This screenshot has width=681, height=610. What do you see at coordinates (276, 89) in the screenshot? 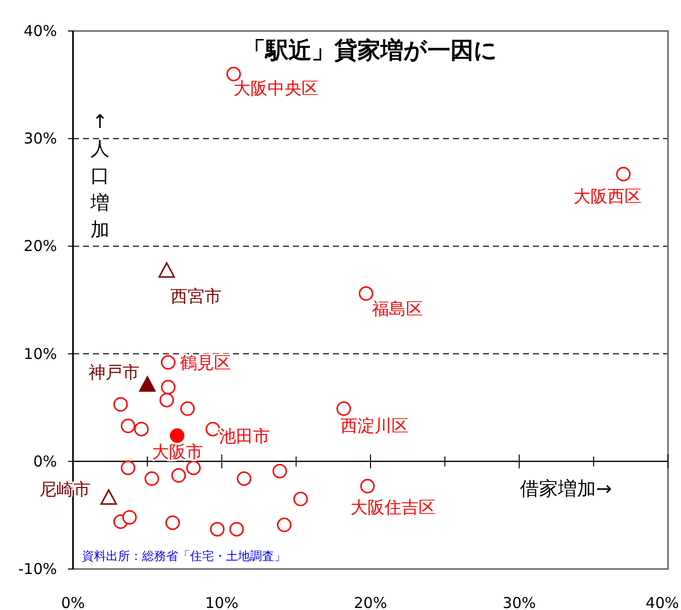
I see `annotation: 大阪中央区` at bounding box center [276, 89].